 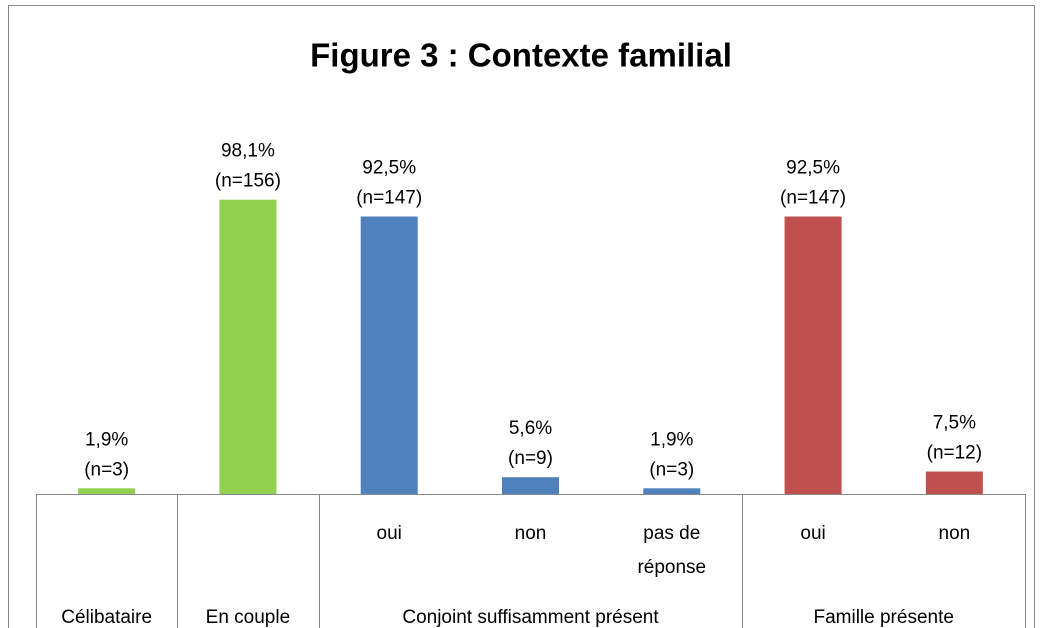 I want to click on value-label: 5,6%, so click(x=530, y=428).